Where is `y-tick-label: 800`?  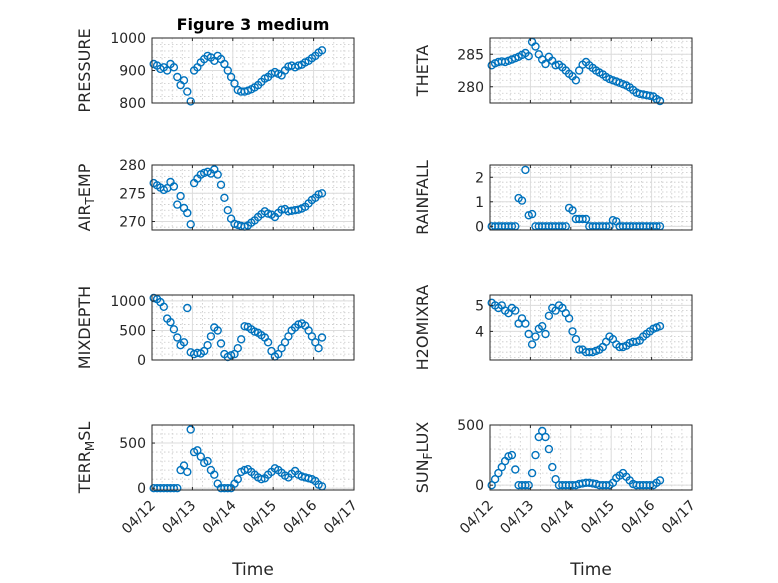 y-tick-label: 800 is located at coordinates (132, 104).